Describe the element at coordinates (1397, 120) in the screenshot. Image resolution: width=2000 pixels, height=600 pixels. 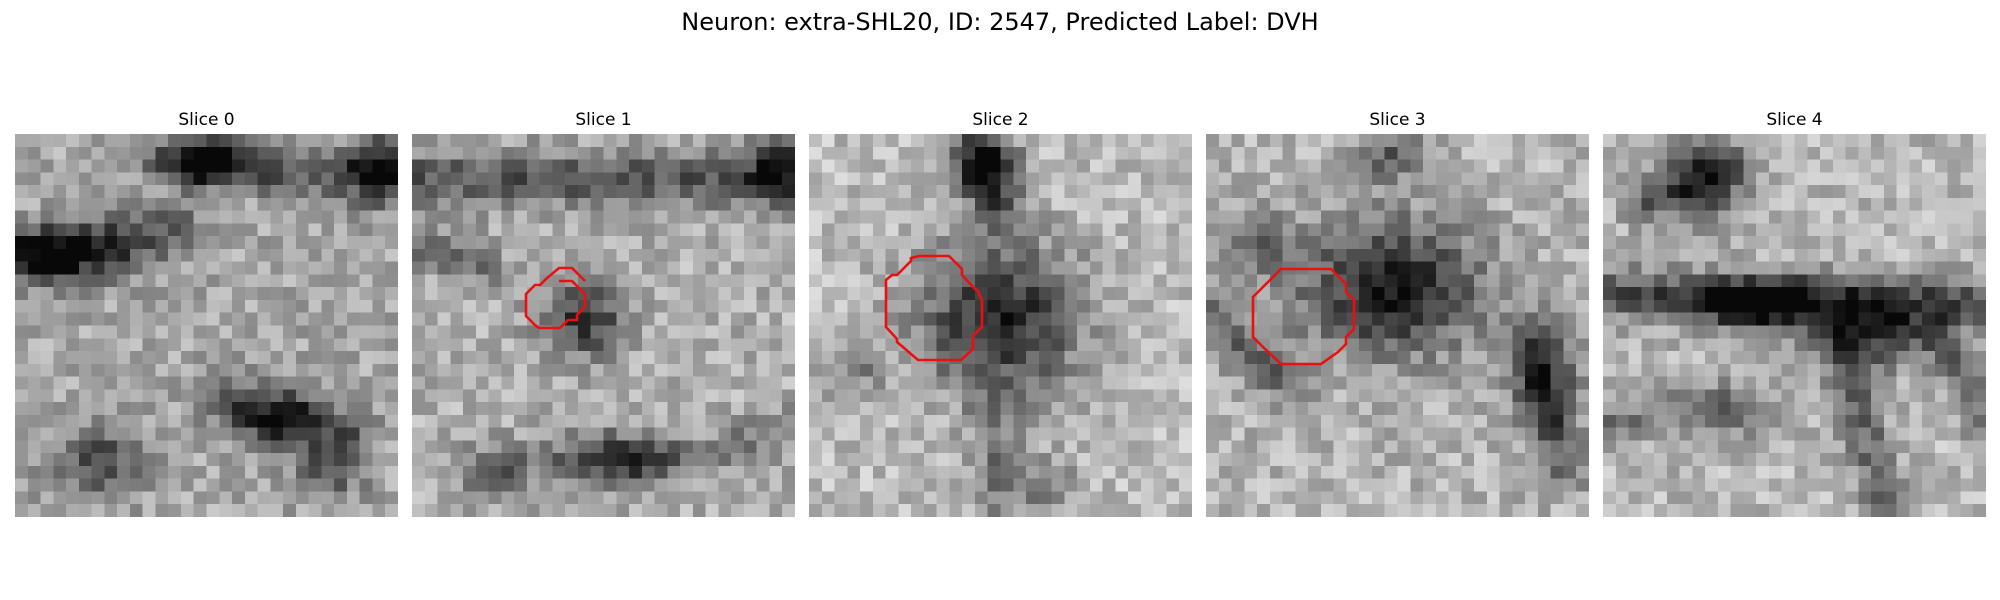
I see `slice-title-3: Slice 3` at that location.